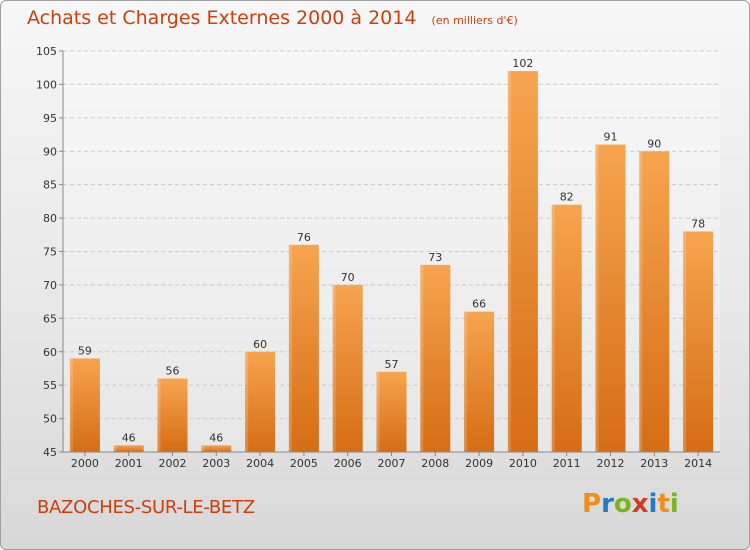  Describe the element at coordinates (654, 463) in the screenshot. I see `x-tick-label: 2013` at that location.